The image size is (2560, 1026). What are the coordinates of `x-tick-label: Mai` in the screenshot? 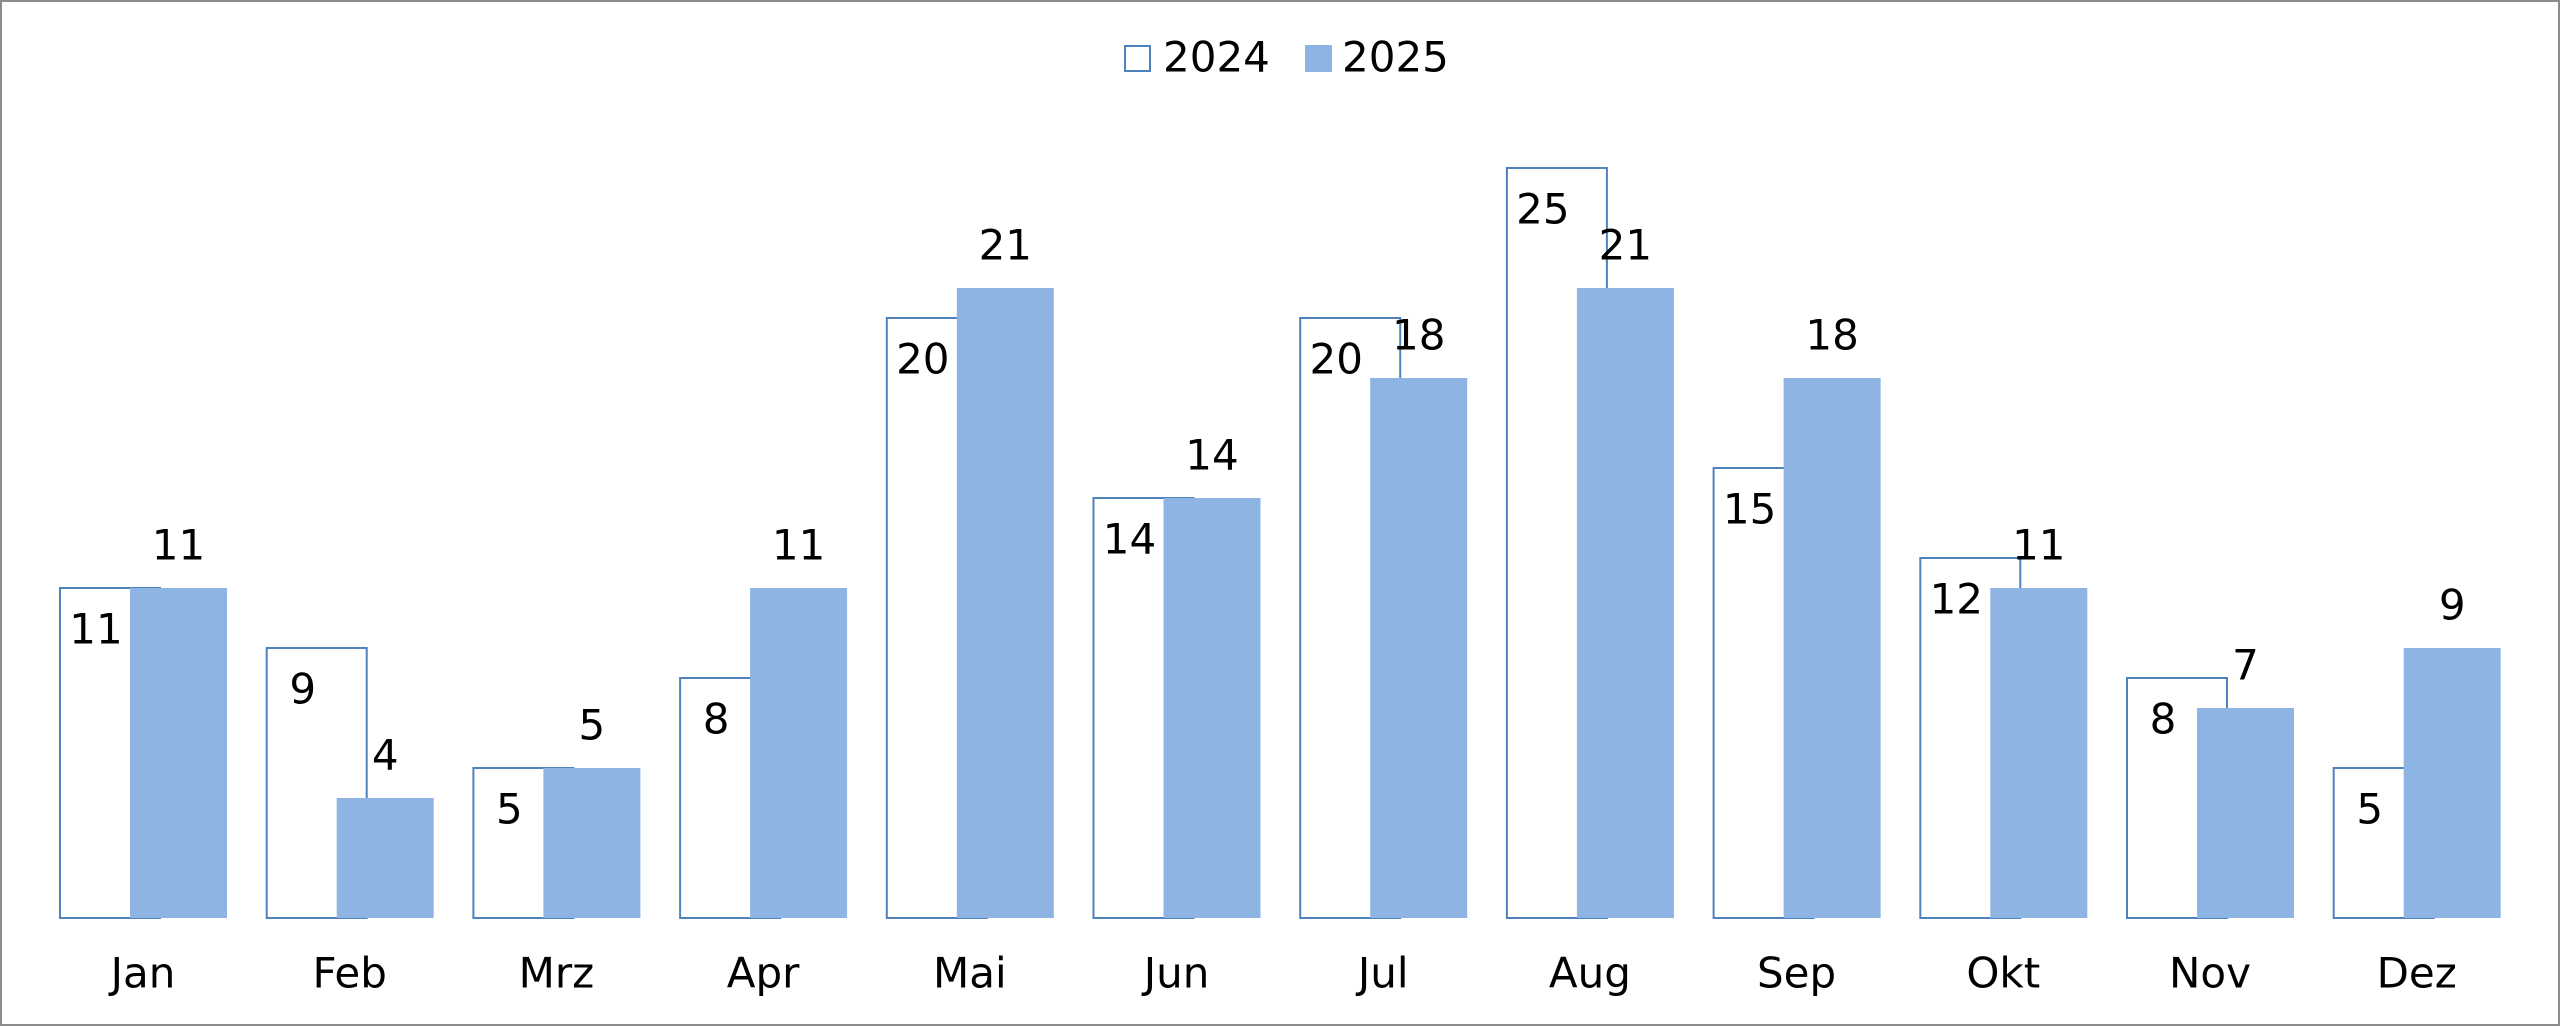 It's located at (970, 973).